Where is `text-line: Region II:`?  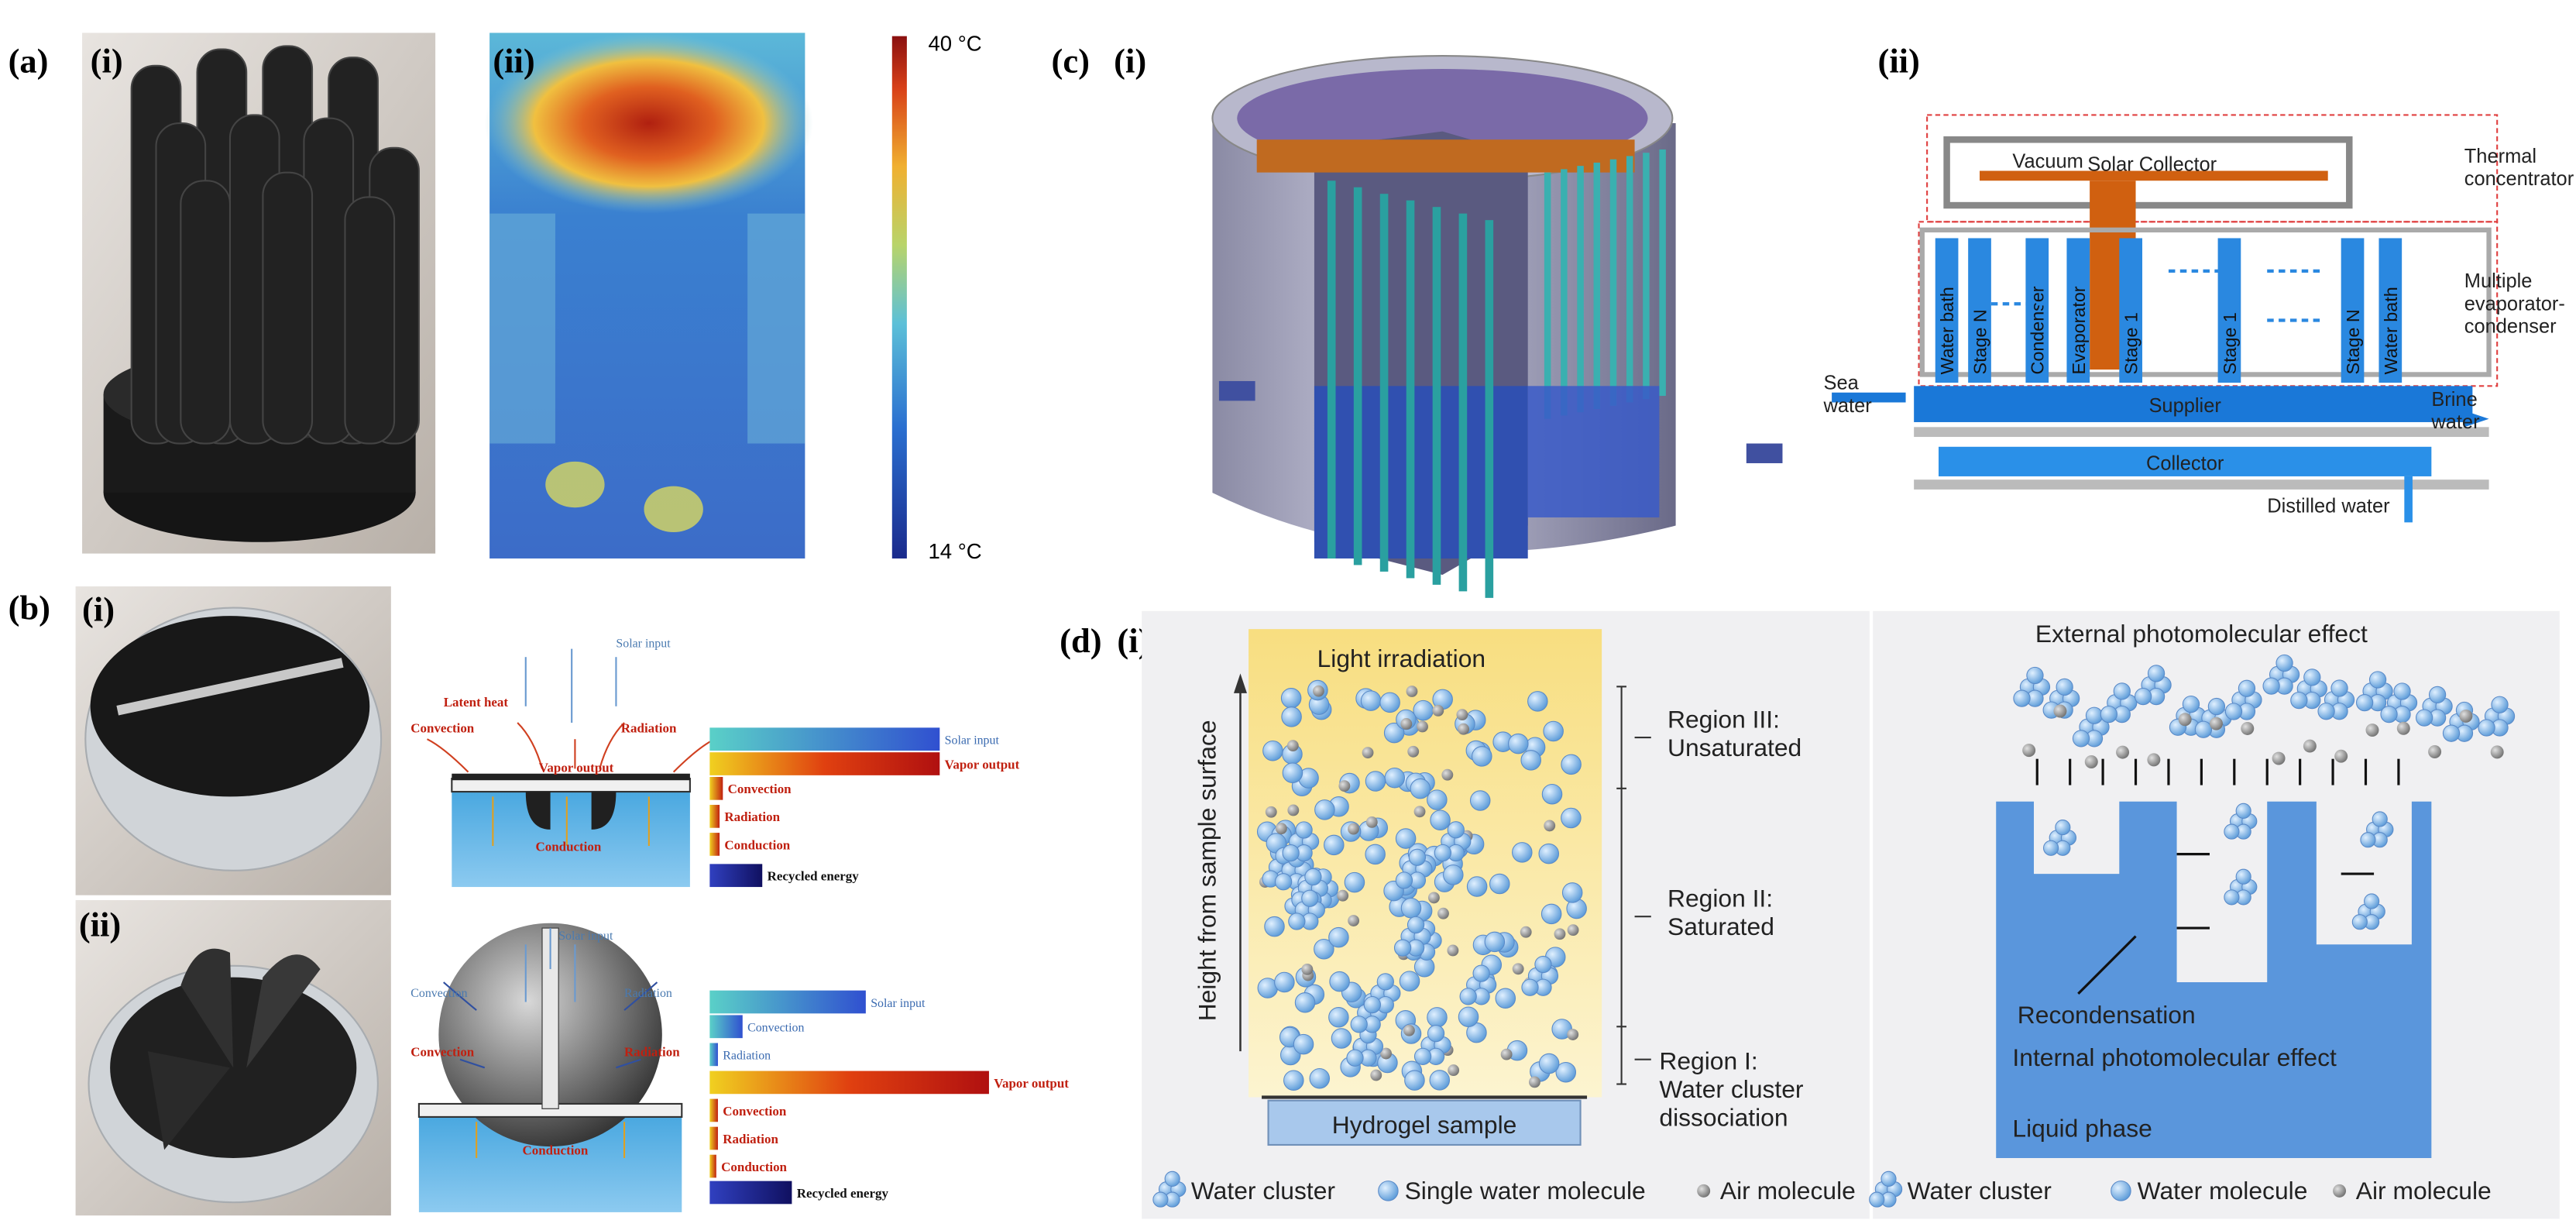 text-line: Region II: is located at coordinates (1720, 899).